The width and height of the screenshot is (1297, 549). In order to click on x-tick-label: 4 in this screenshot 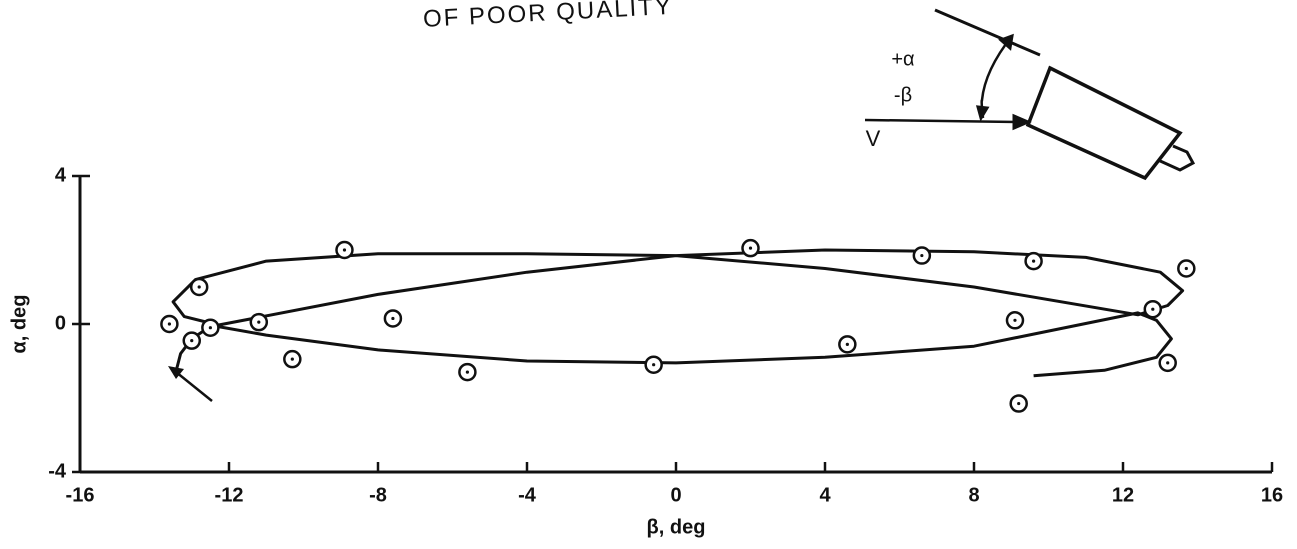, I will do `click(825, 495)`.